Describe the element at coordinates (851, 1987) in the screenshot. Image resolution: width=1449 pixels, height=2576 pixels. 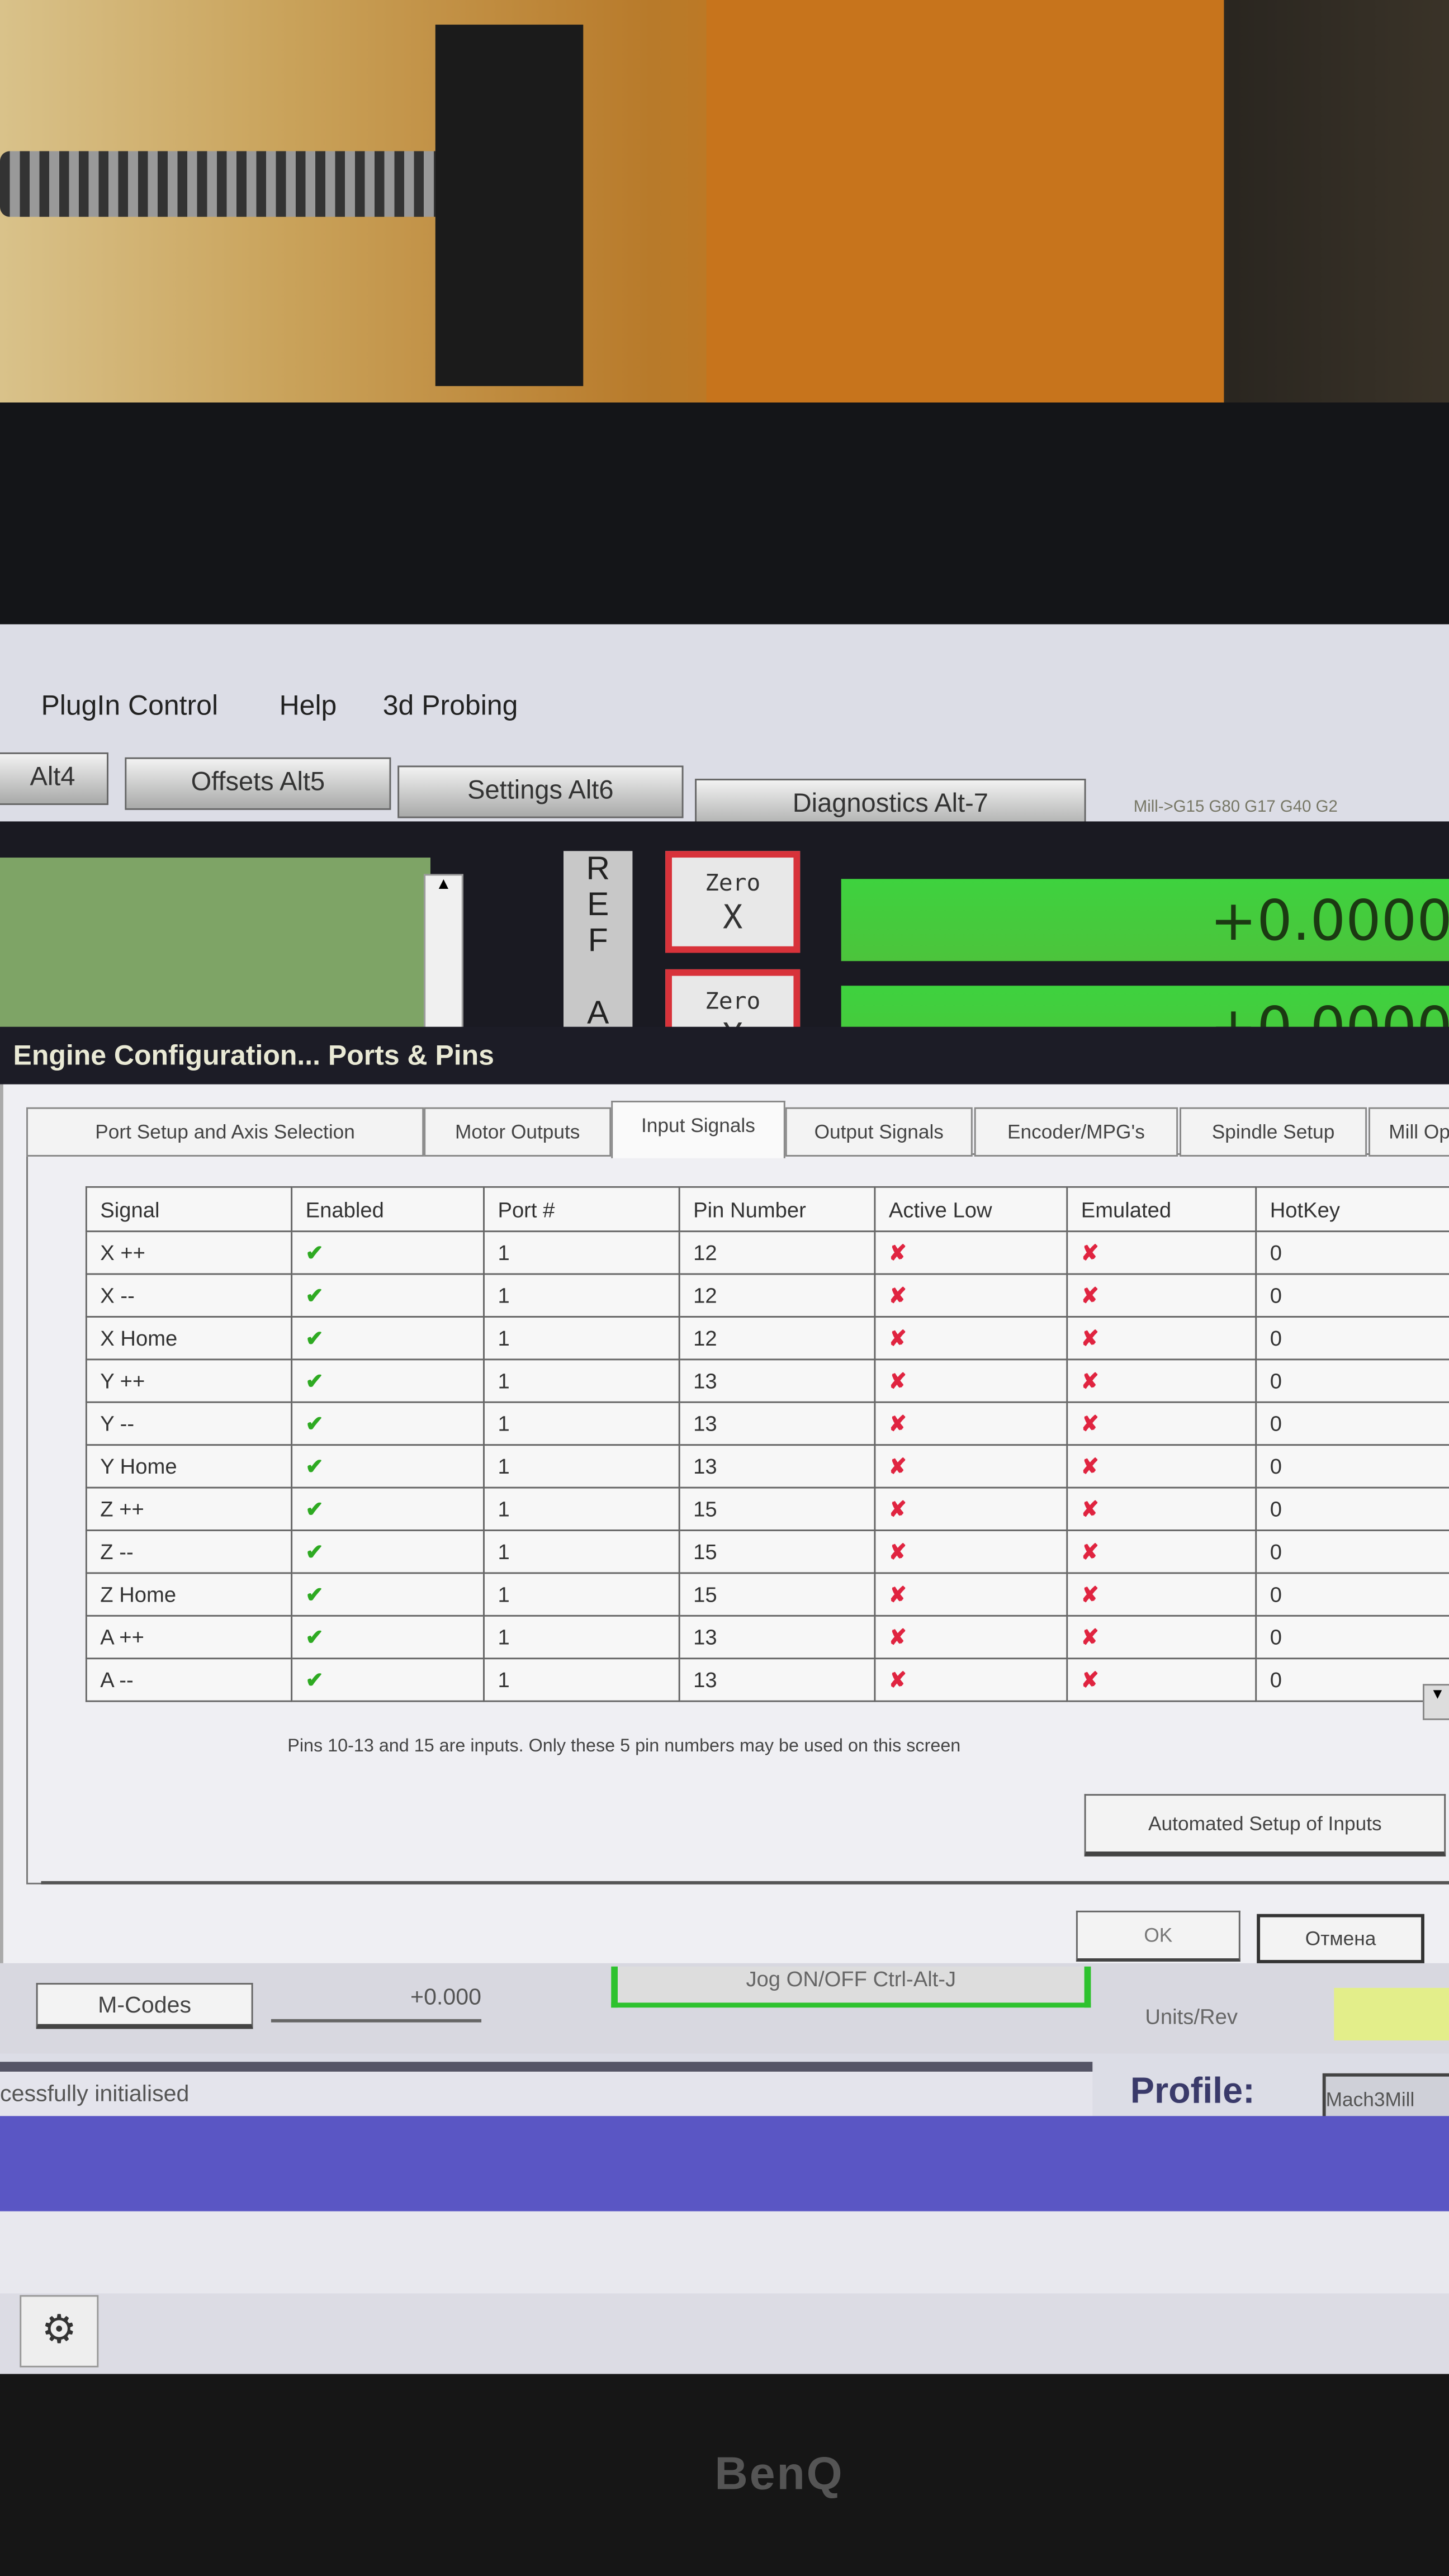
I see `jog-toggle-button: Jog ON/OFF Ctrl-Alt-J` at that location.